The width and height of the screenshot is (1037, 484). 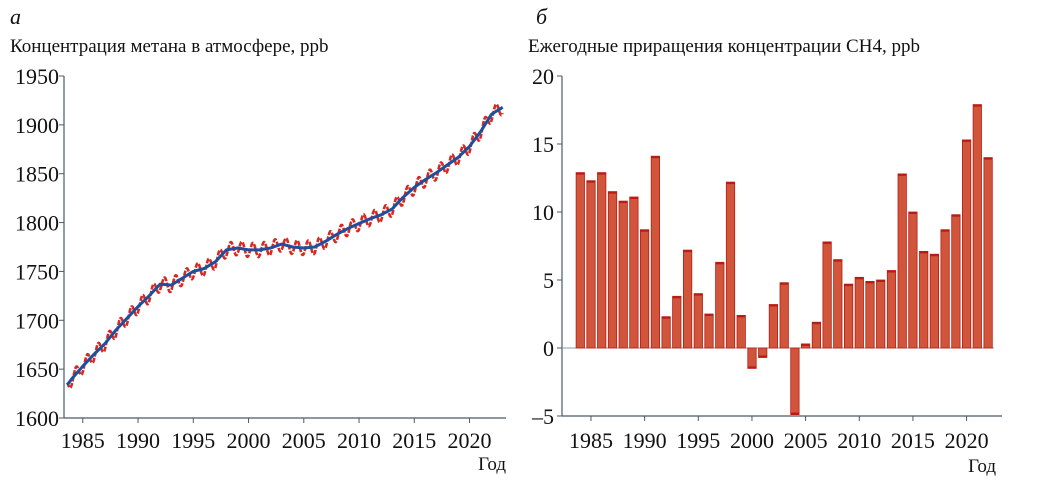 What do you see at coordinates (655, 157) in the screenshot?
I see `bar-cap-1991` at bounding box center [655, 157].